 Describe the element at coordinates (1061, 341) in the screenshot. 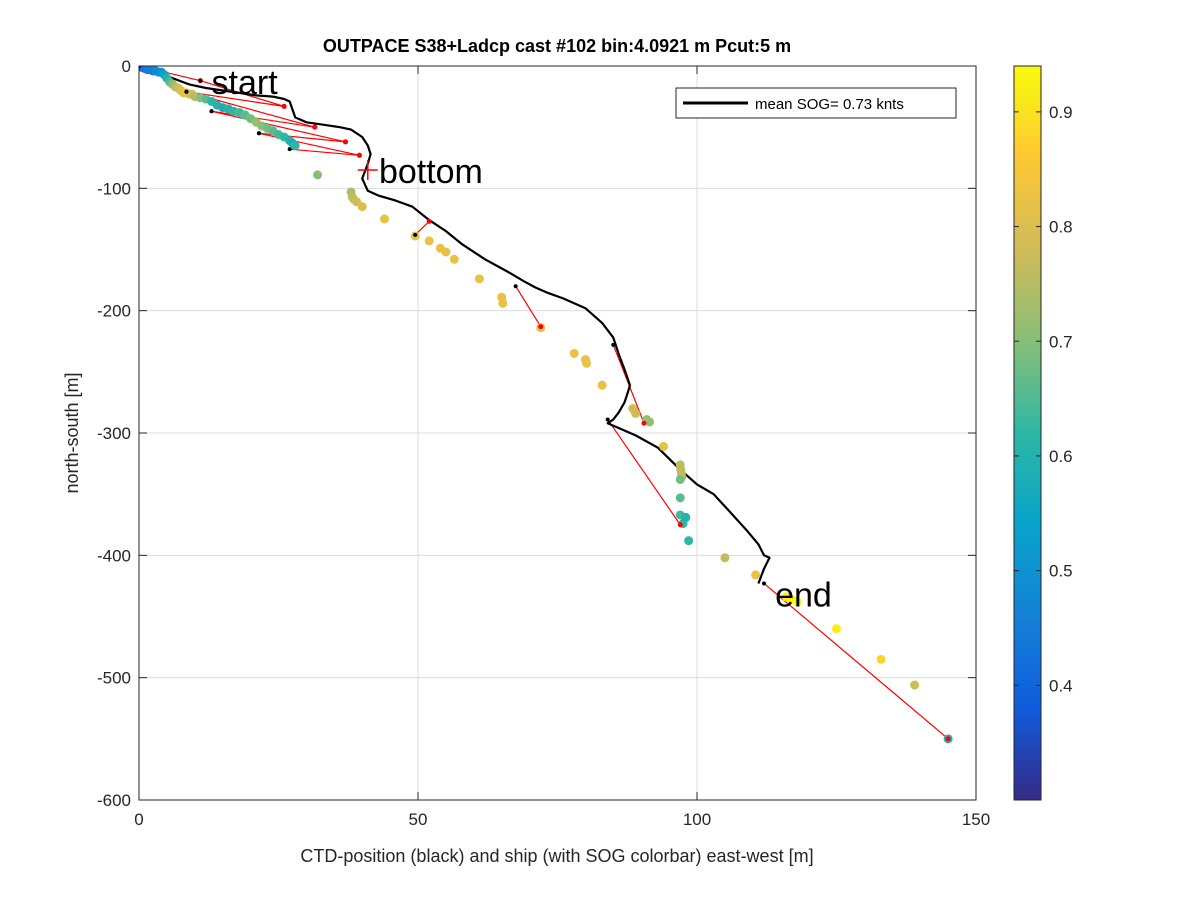

I see `colorbar-tick-label: 0.7` at that location.